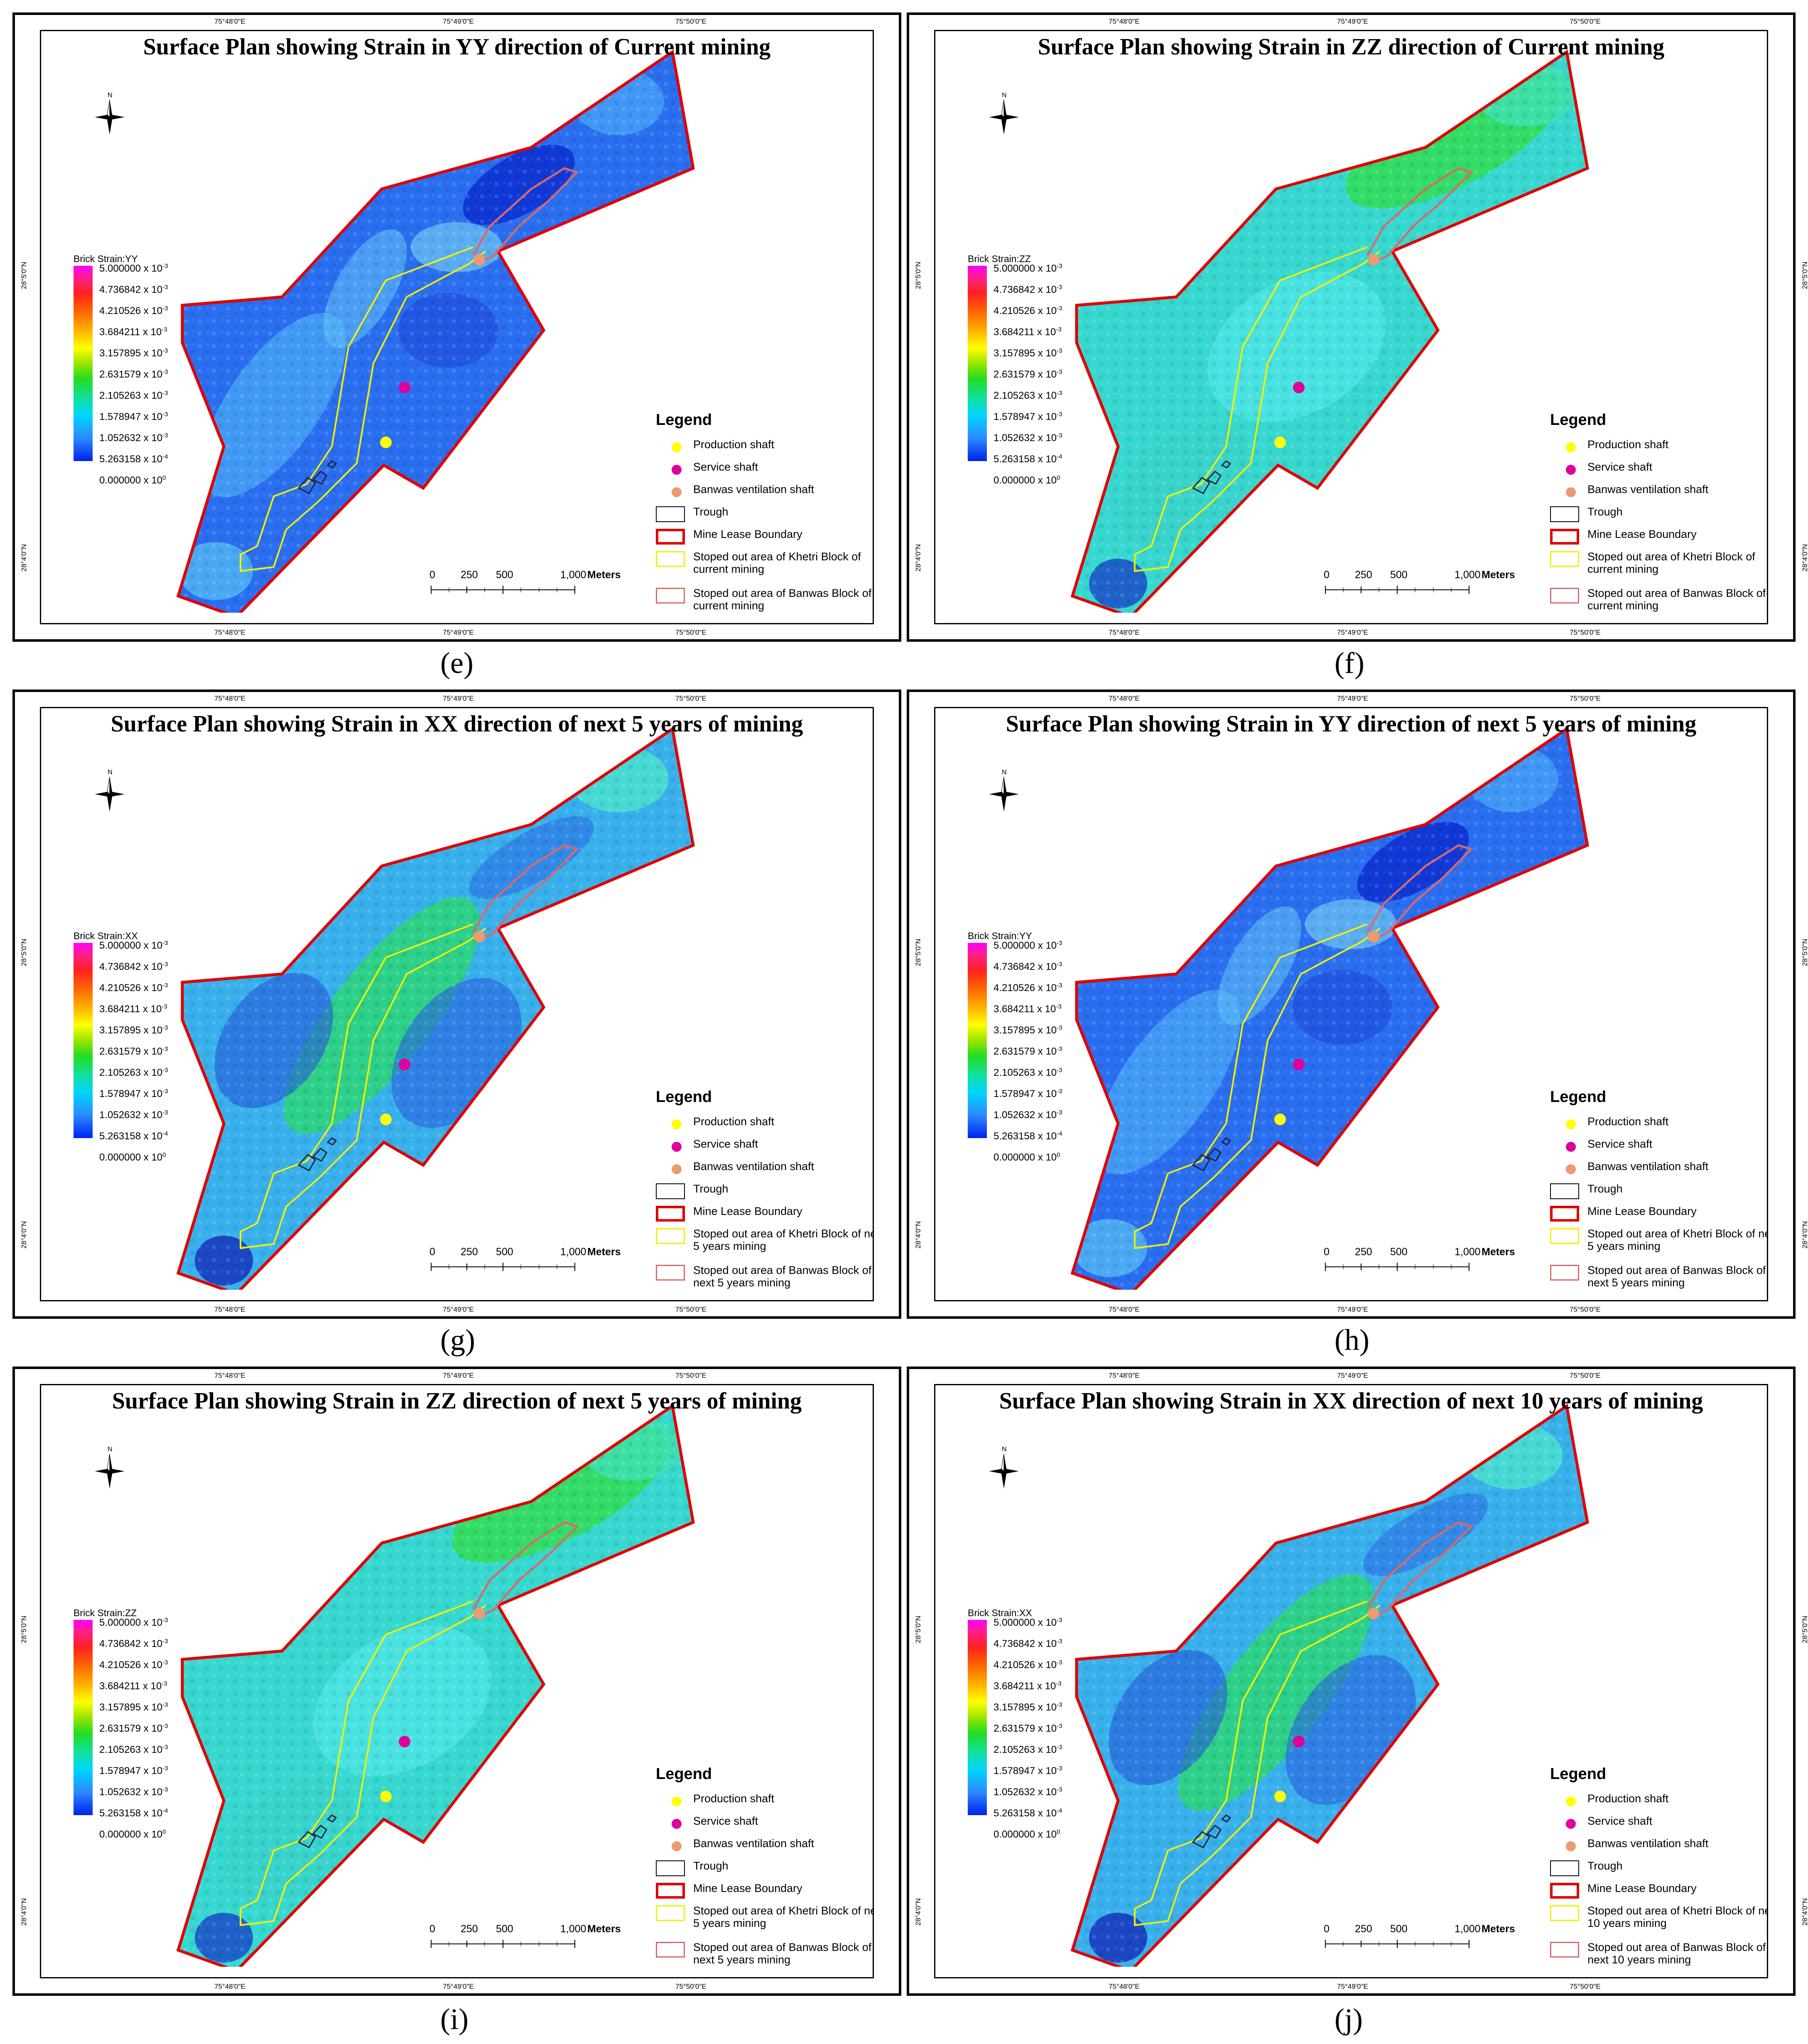  What do you see at coordinates (1028, 311) in the screenshot?
I see `colorbar-label: 4.210526 x 10⁻³` at bounding box center [1028, 311].